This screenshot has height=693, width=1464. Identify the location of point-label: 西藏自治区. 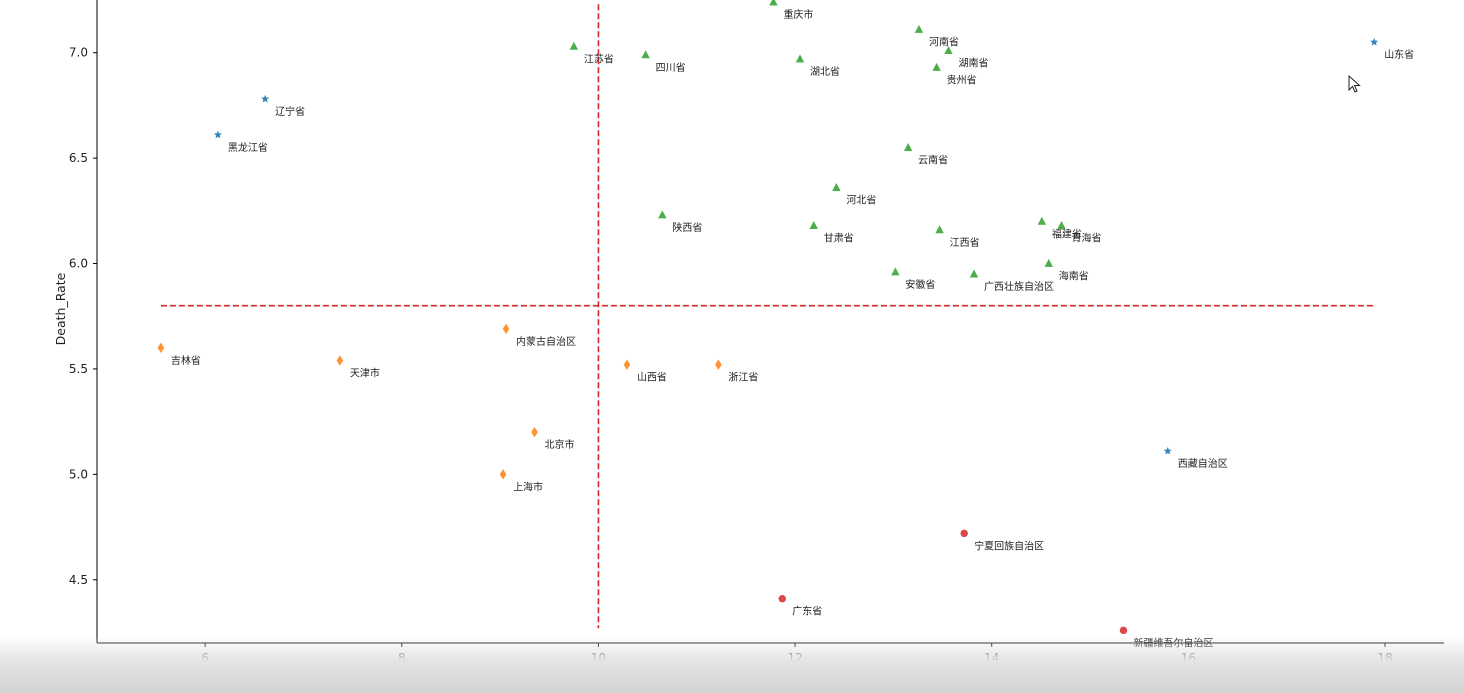
(1203, 463).